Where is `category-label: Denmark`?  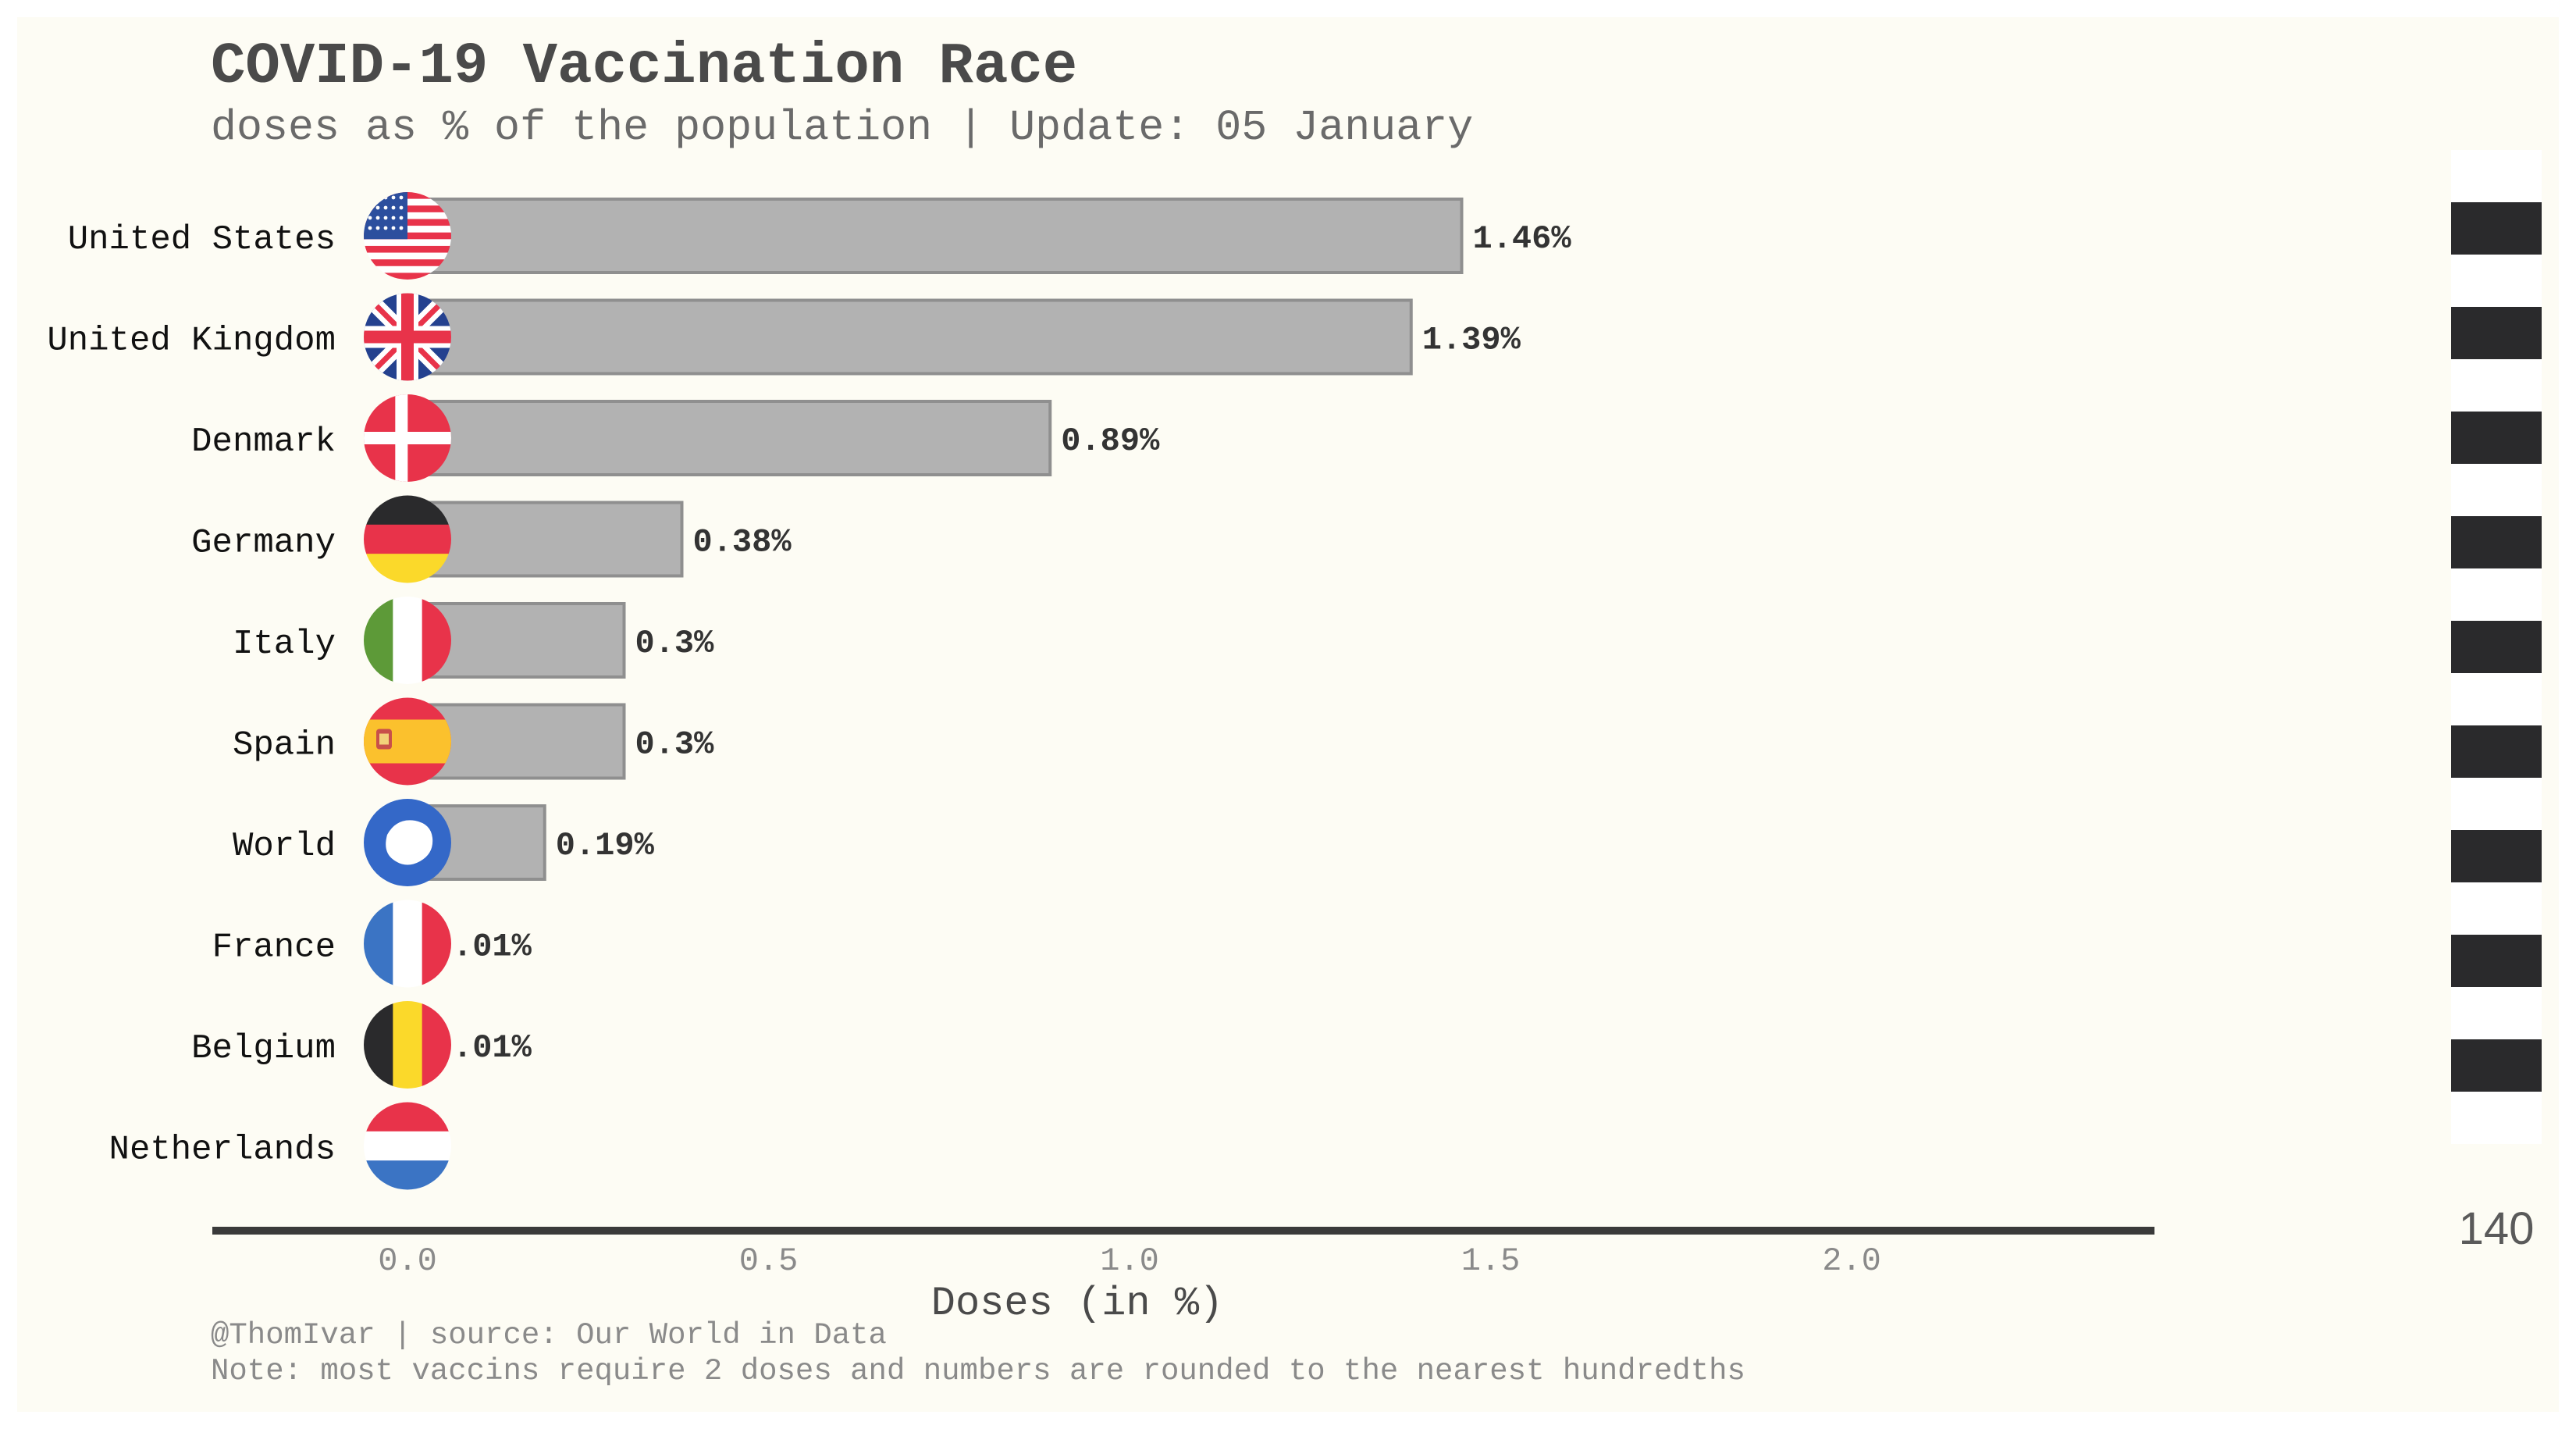
category-label: Denmark is located at coordinates (263, 442).